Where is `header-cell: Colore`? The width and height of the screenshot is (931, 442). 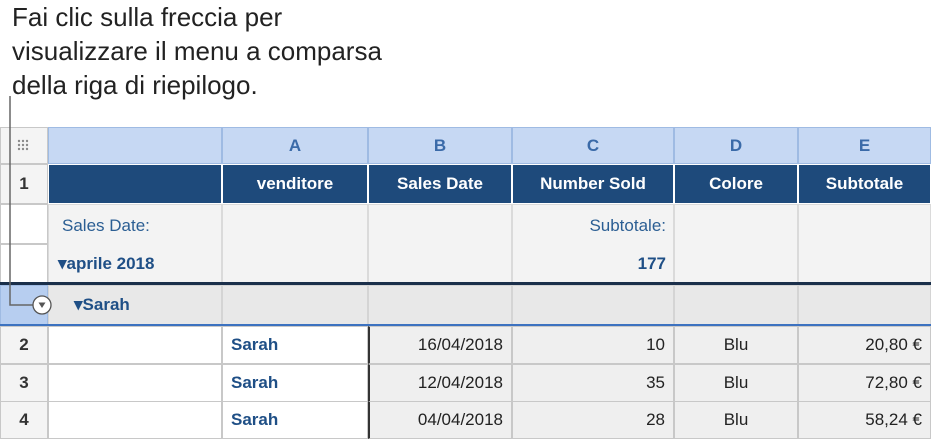
header-cell: Colore is located at coordinates (736, 184).